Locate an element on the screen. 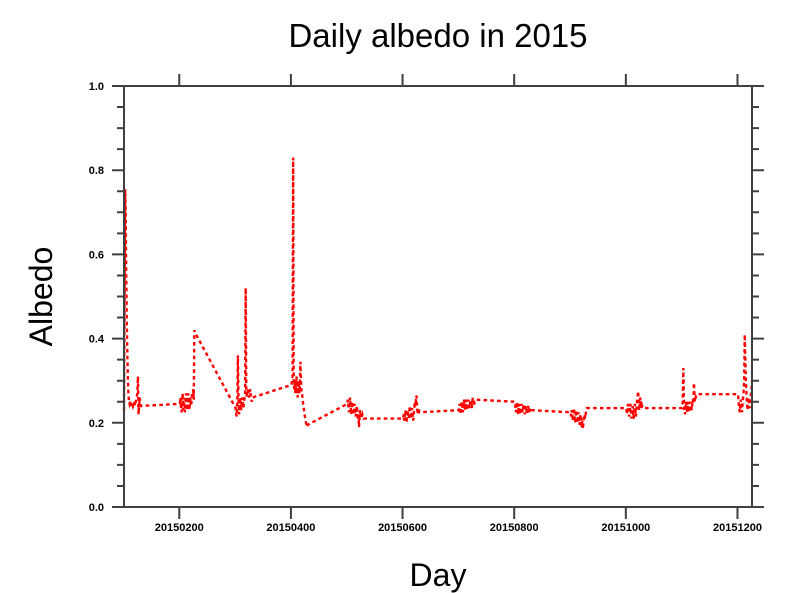 The image size is (800, 593). x-tick-label: 20150800 is located at coordinates (514, 528).